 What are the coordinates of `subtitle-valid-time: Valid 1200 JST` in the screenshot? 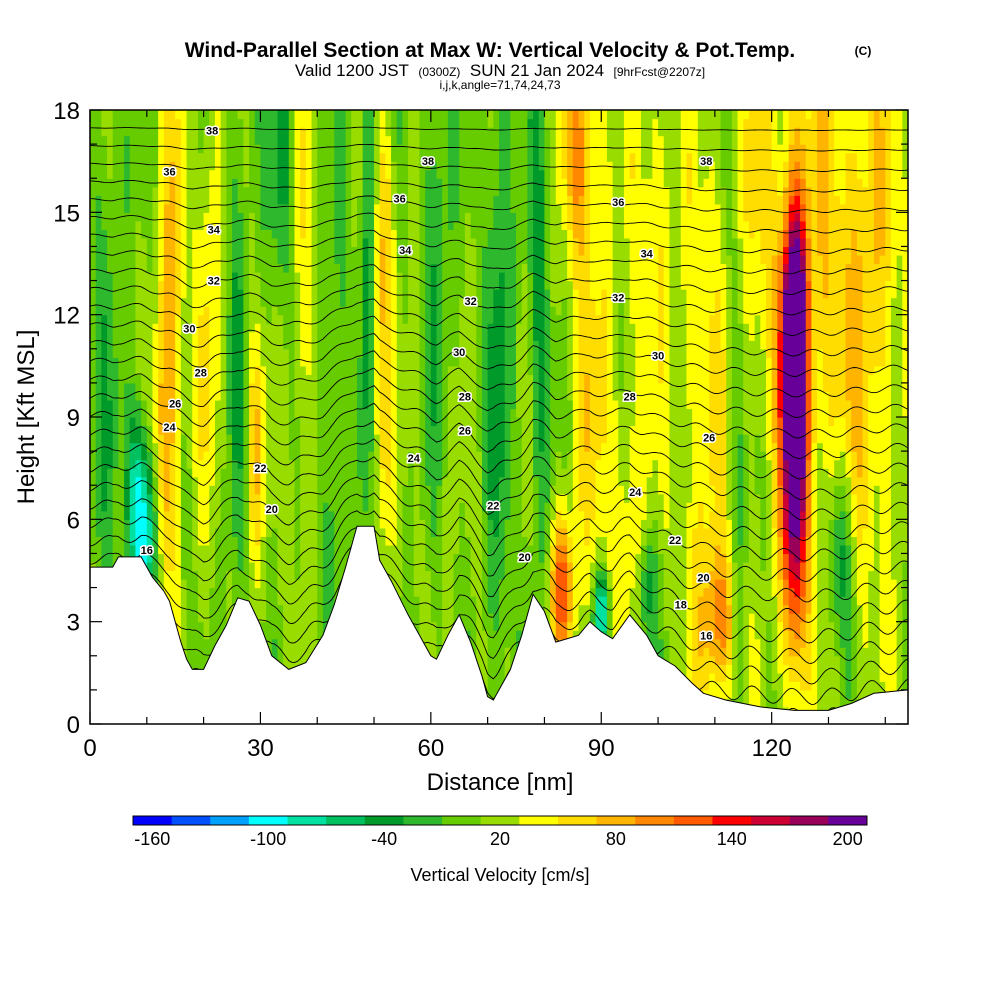 It's located at (352, 70).